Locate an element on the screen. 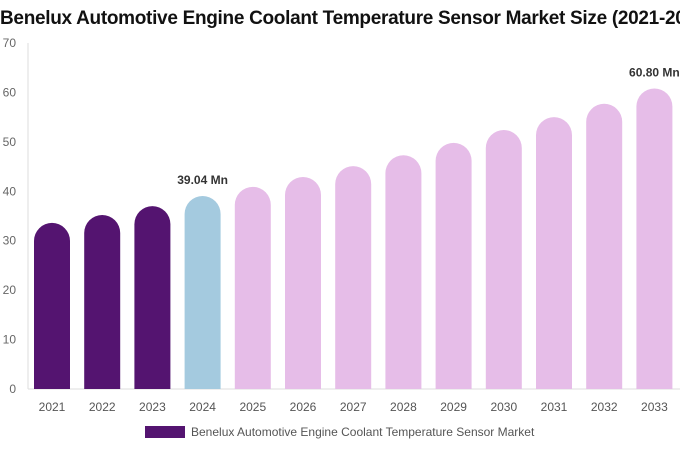  x-tick-label: 2024 is located at coordinates (202, 407).